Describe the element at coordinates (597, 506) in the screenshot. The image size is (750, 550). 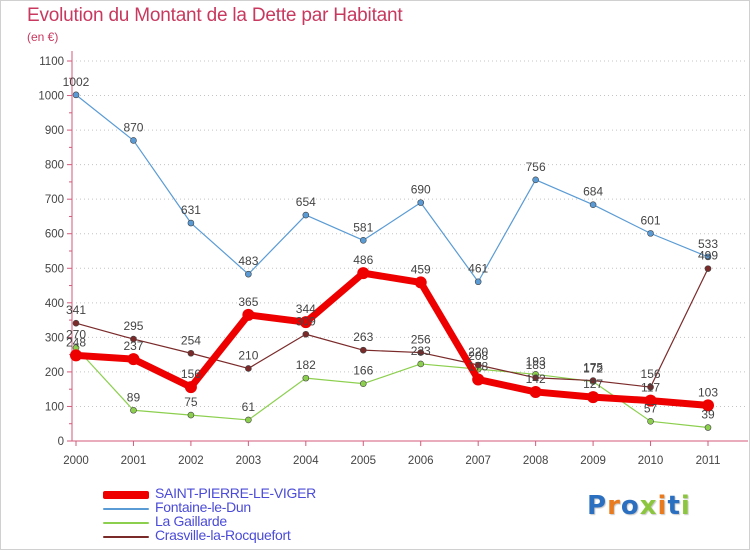
I see `logo-letter: P` at that location.